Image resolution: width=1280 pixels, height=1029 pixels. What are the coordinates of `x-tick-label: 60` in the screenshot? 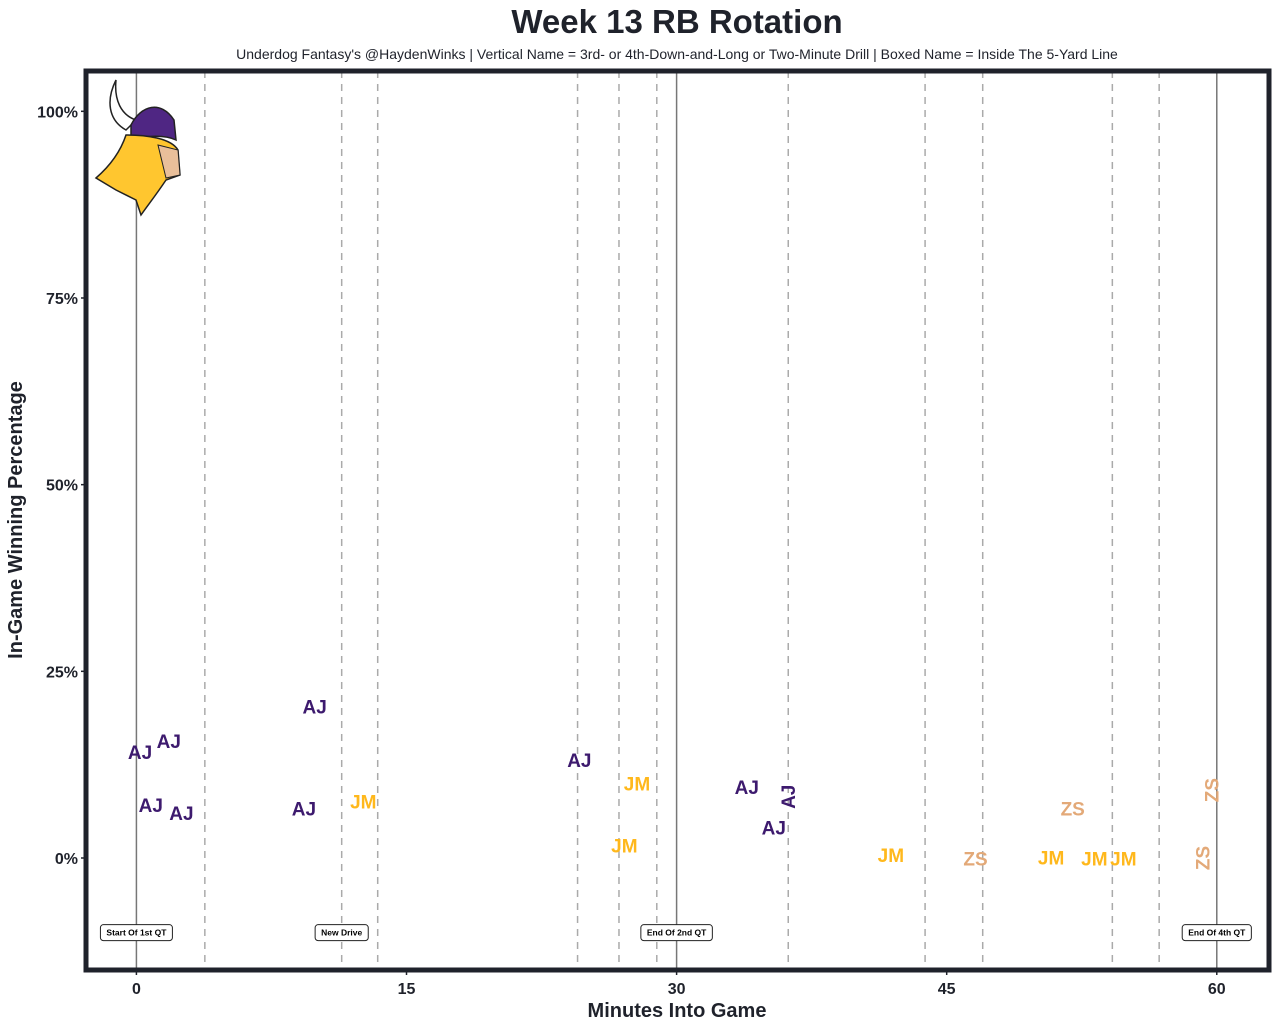 It's located at (1217, 989).